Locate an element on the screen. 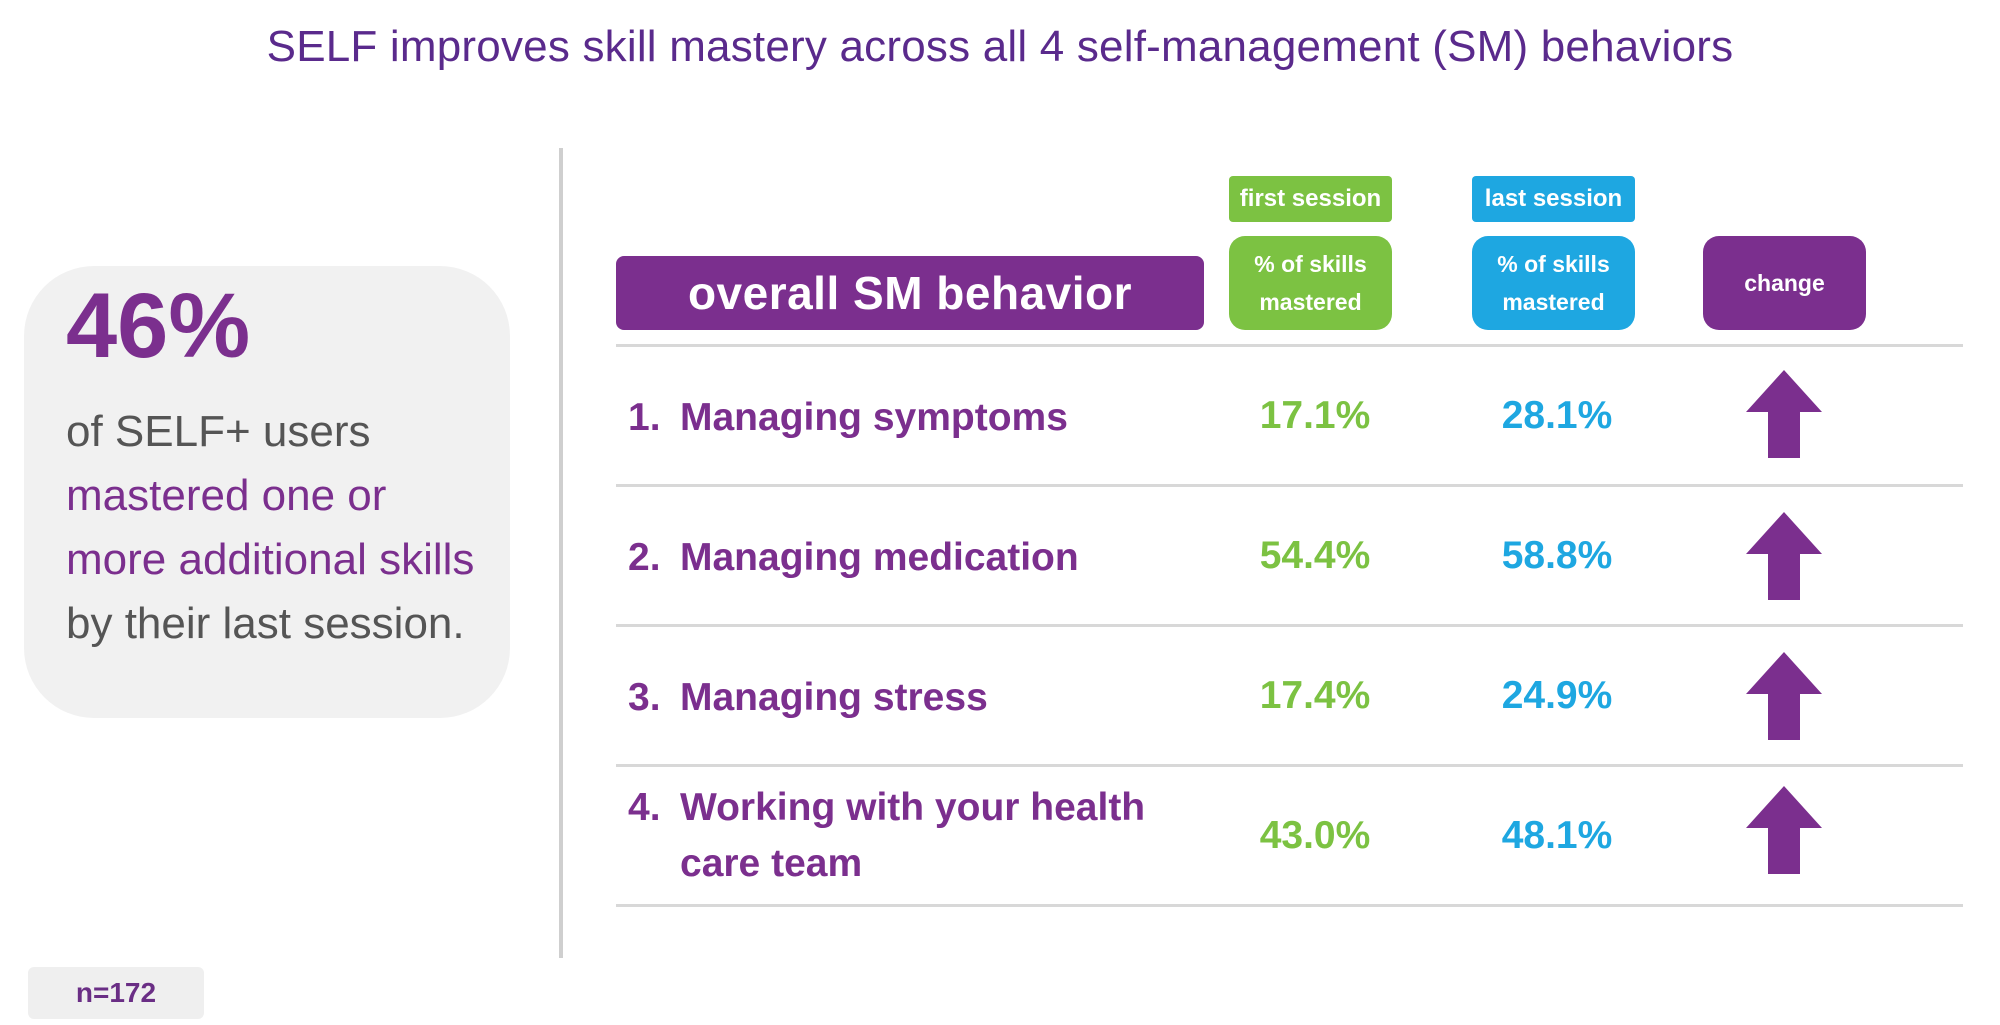  header-first-pct-line2: mastered is located at coordinates (1310, 302).